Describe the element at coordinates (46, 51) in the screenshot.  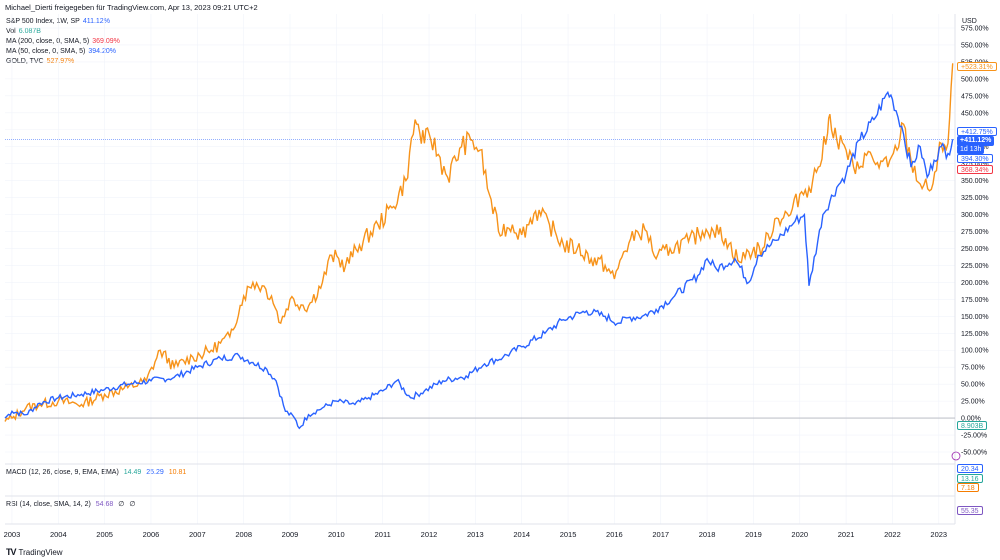
I see `legend-label: MA (50, close, 0, SMA, 5)` at that location.